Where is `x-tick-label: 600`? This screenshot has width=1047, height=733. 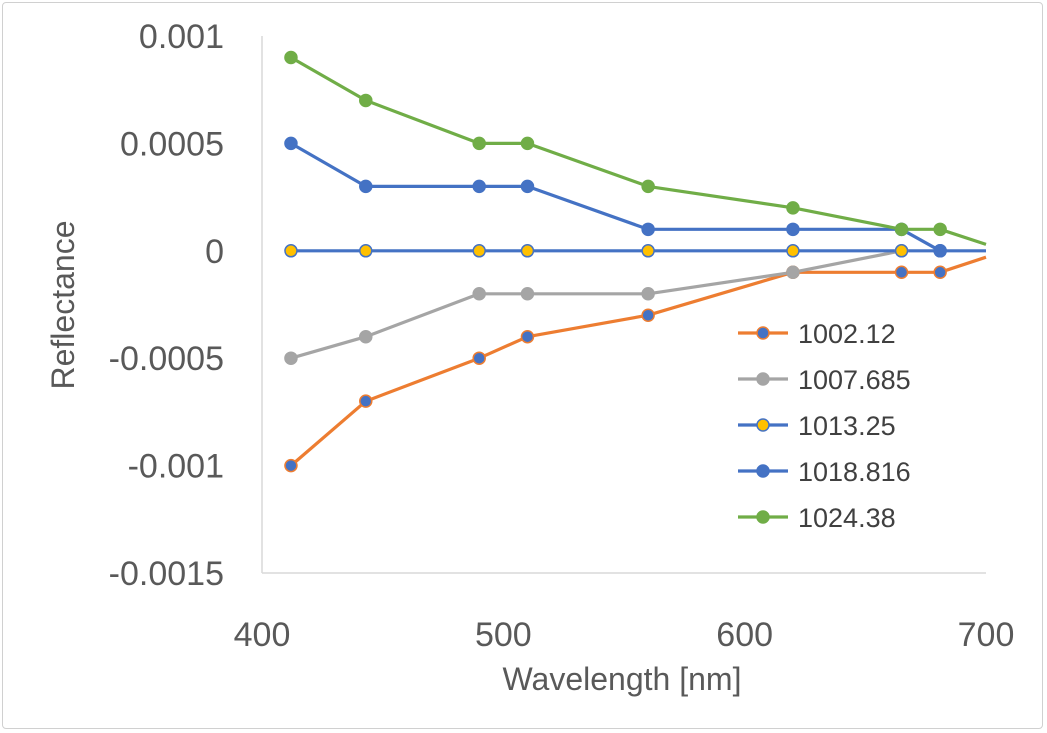
x-tick-label: 600 is located at coordinates (744, 635).